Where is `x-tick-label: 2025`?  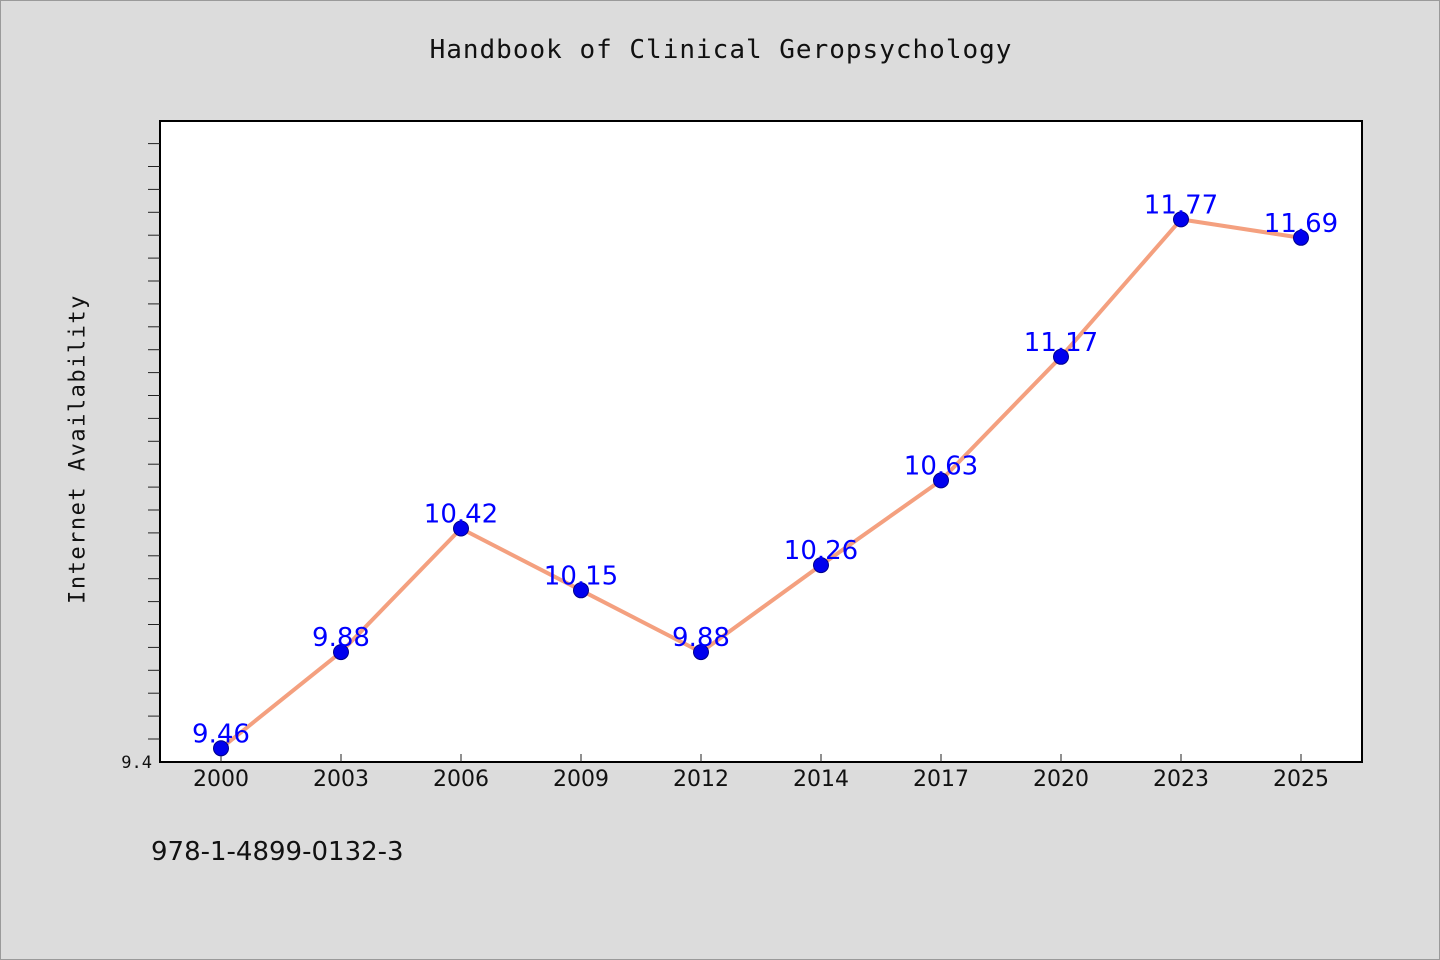
x-tick-label: 2025 is located at coordinates (1301, 779).